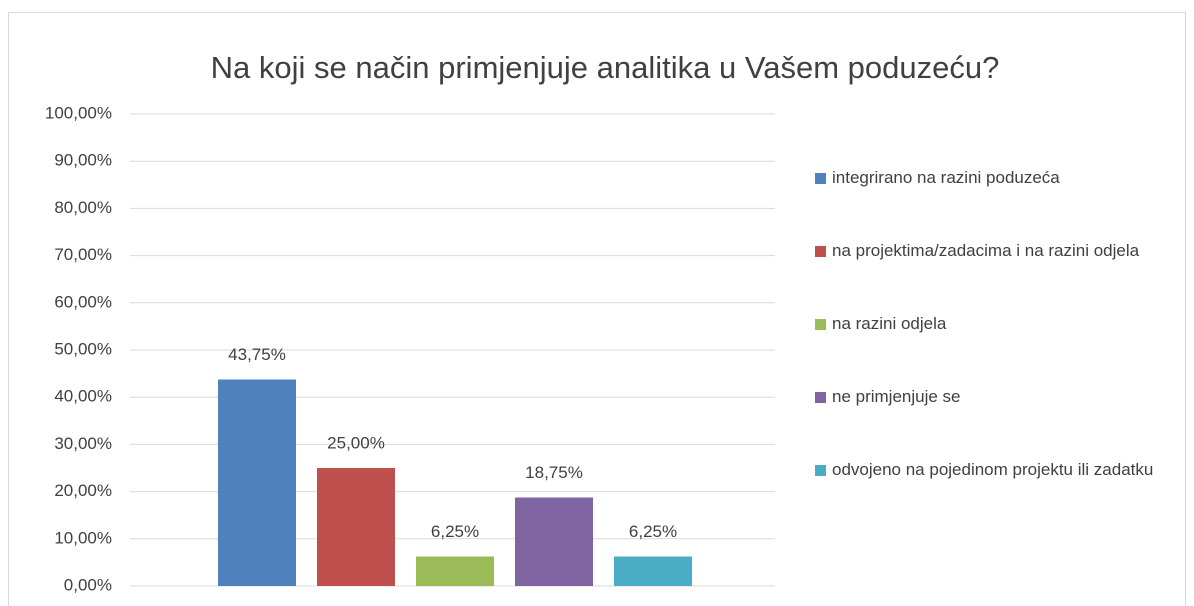 The image size is (1194, 606). I want to click on y-tick-label: 60,00%, so click(83, 301).